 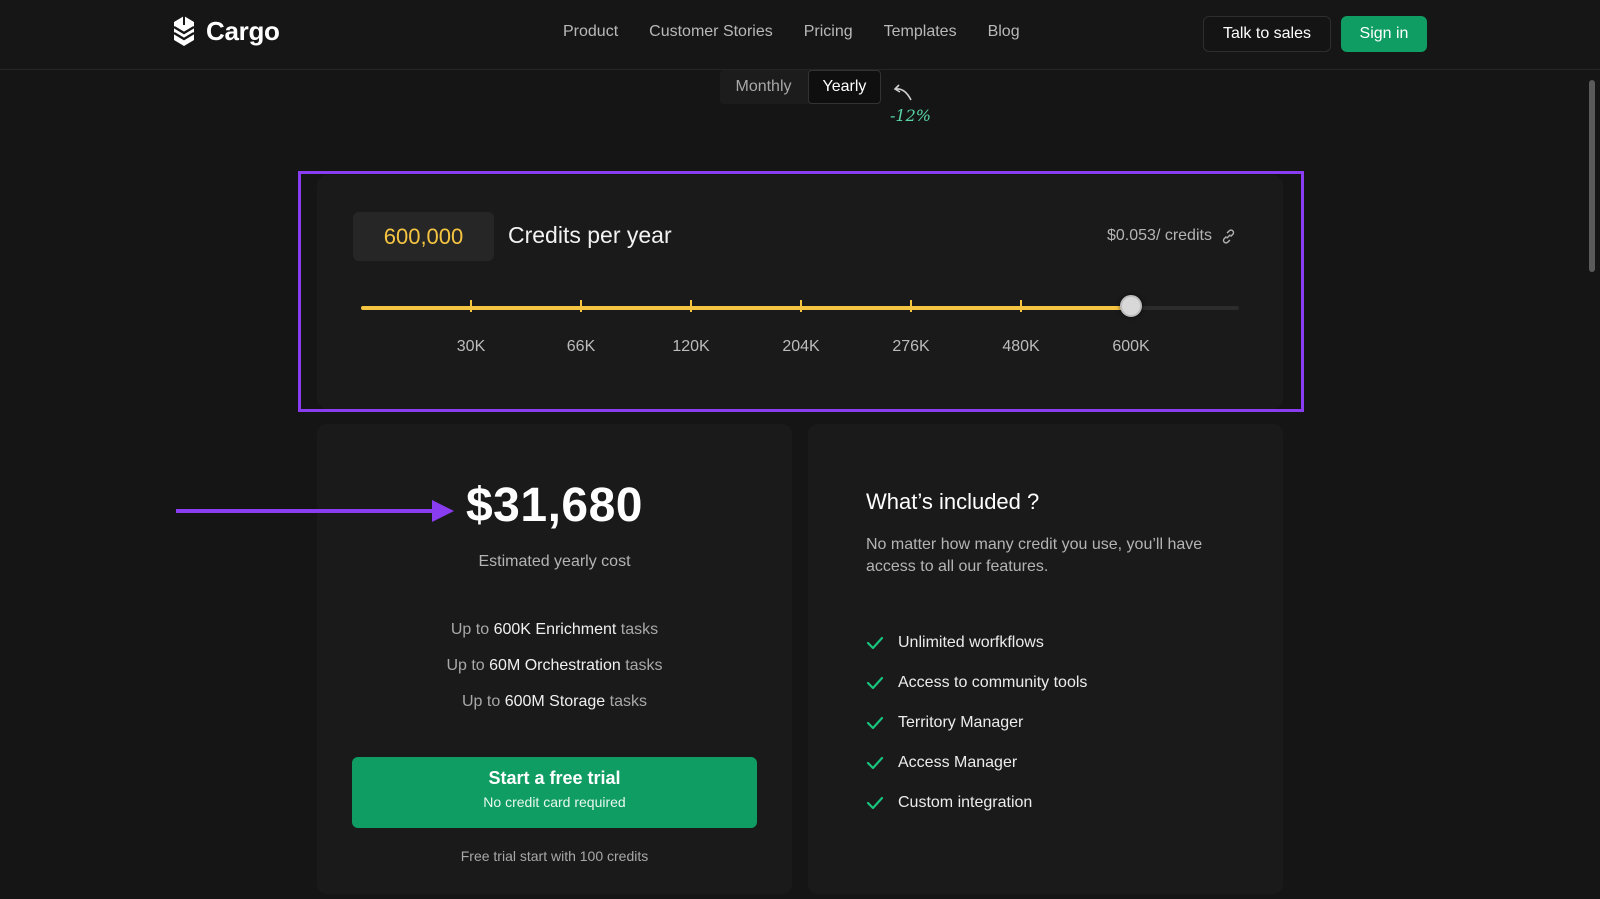 I want to click on feature-item: Unlimited worfkflows, so click(x=955, y=643).